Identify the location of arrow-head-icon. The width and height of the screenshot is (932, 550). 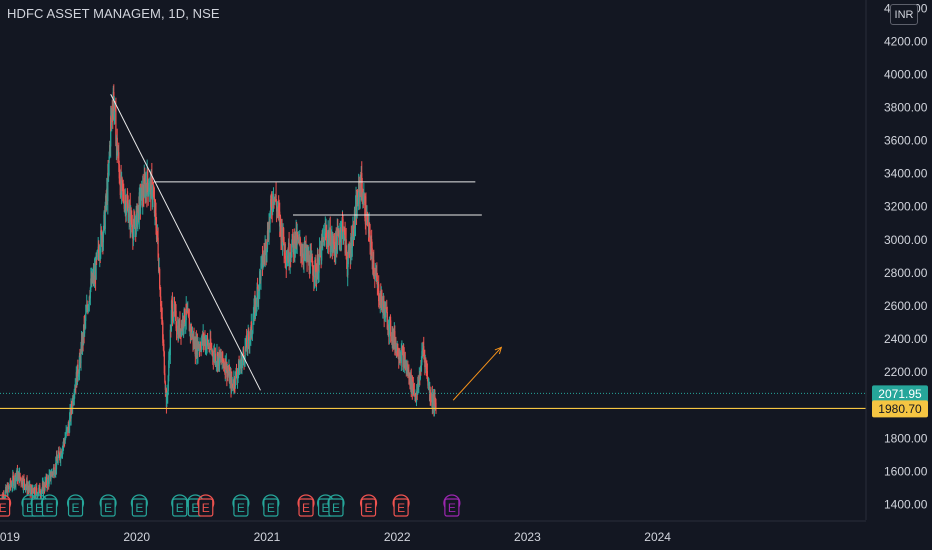
(498, 350).